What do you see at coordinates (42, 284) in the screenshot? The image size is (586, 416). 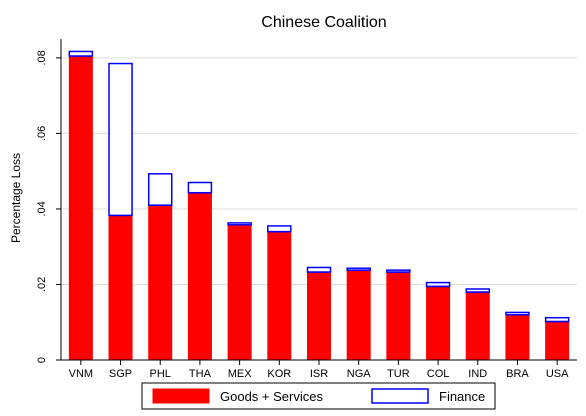 I see `y-tick-label: .02` at bounding box center [42, 284].